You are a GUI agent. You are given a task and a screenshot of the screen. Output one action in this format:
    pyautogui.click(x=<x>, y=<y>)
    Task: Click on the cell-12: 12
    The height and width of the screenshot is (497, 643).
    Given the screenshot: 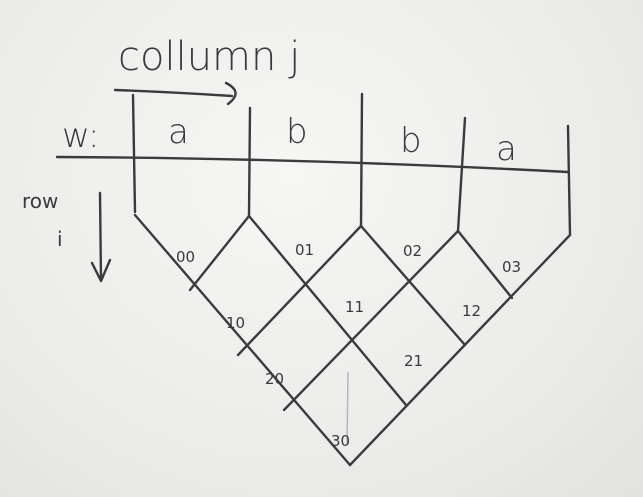 What is the action you would take?
    pyautogui.click(x=471, y=311)
    